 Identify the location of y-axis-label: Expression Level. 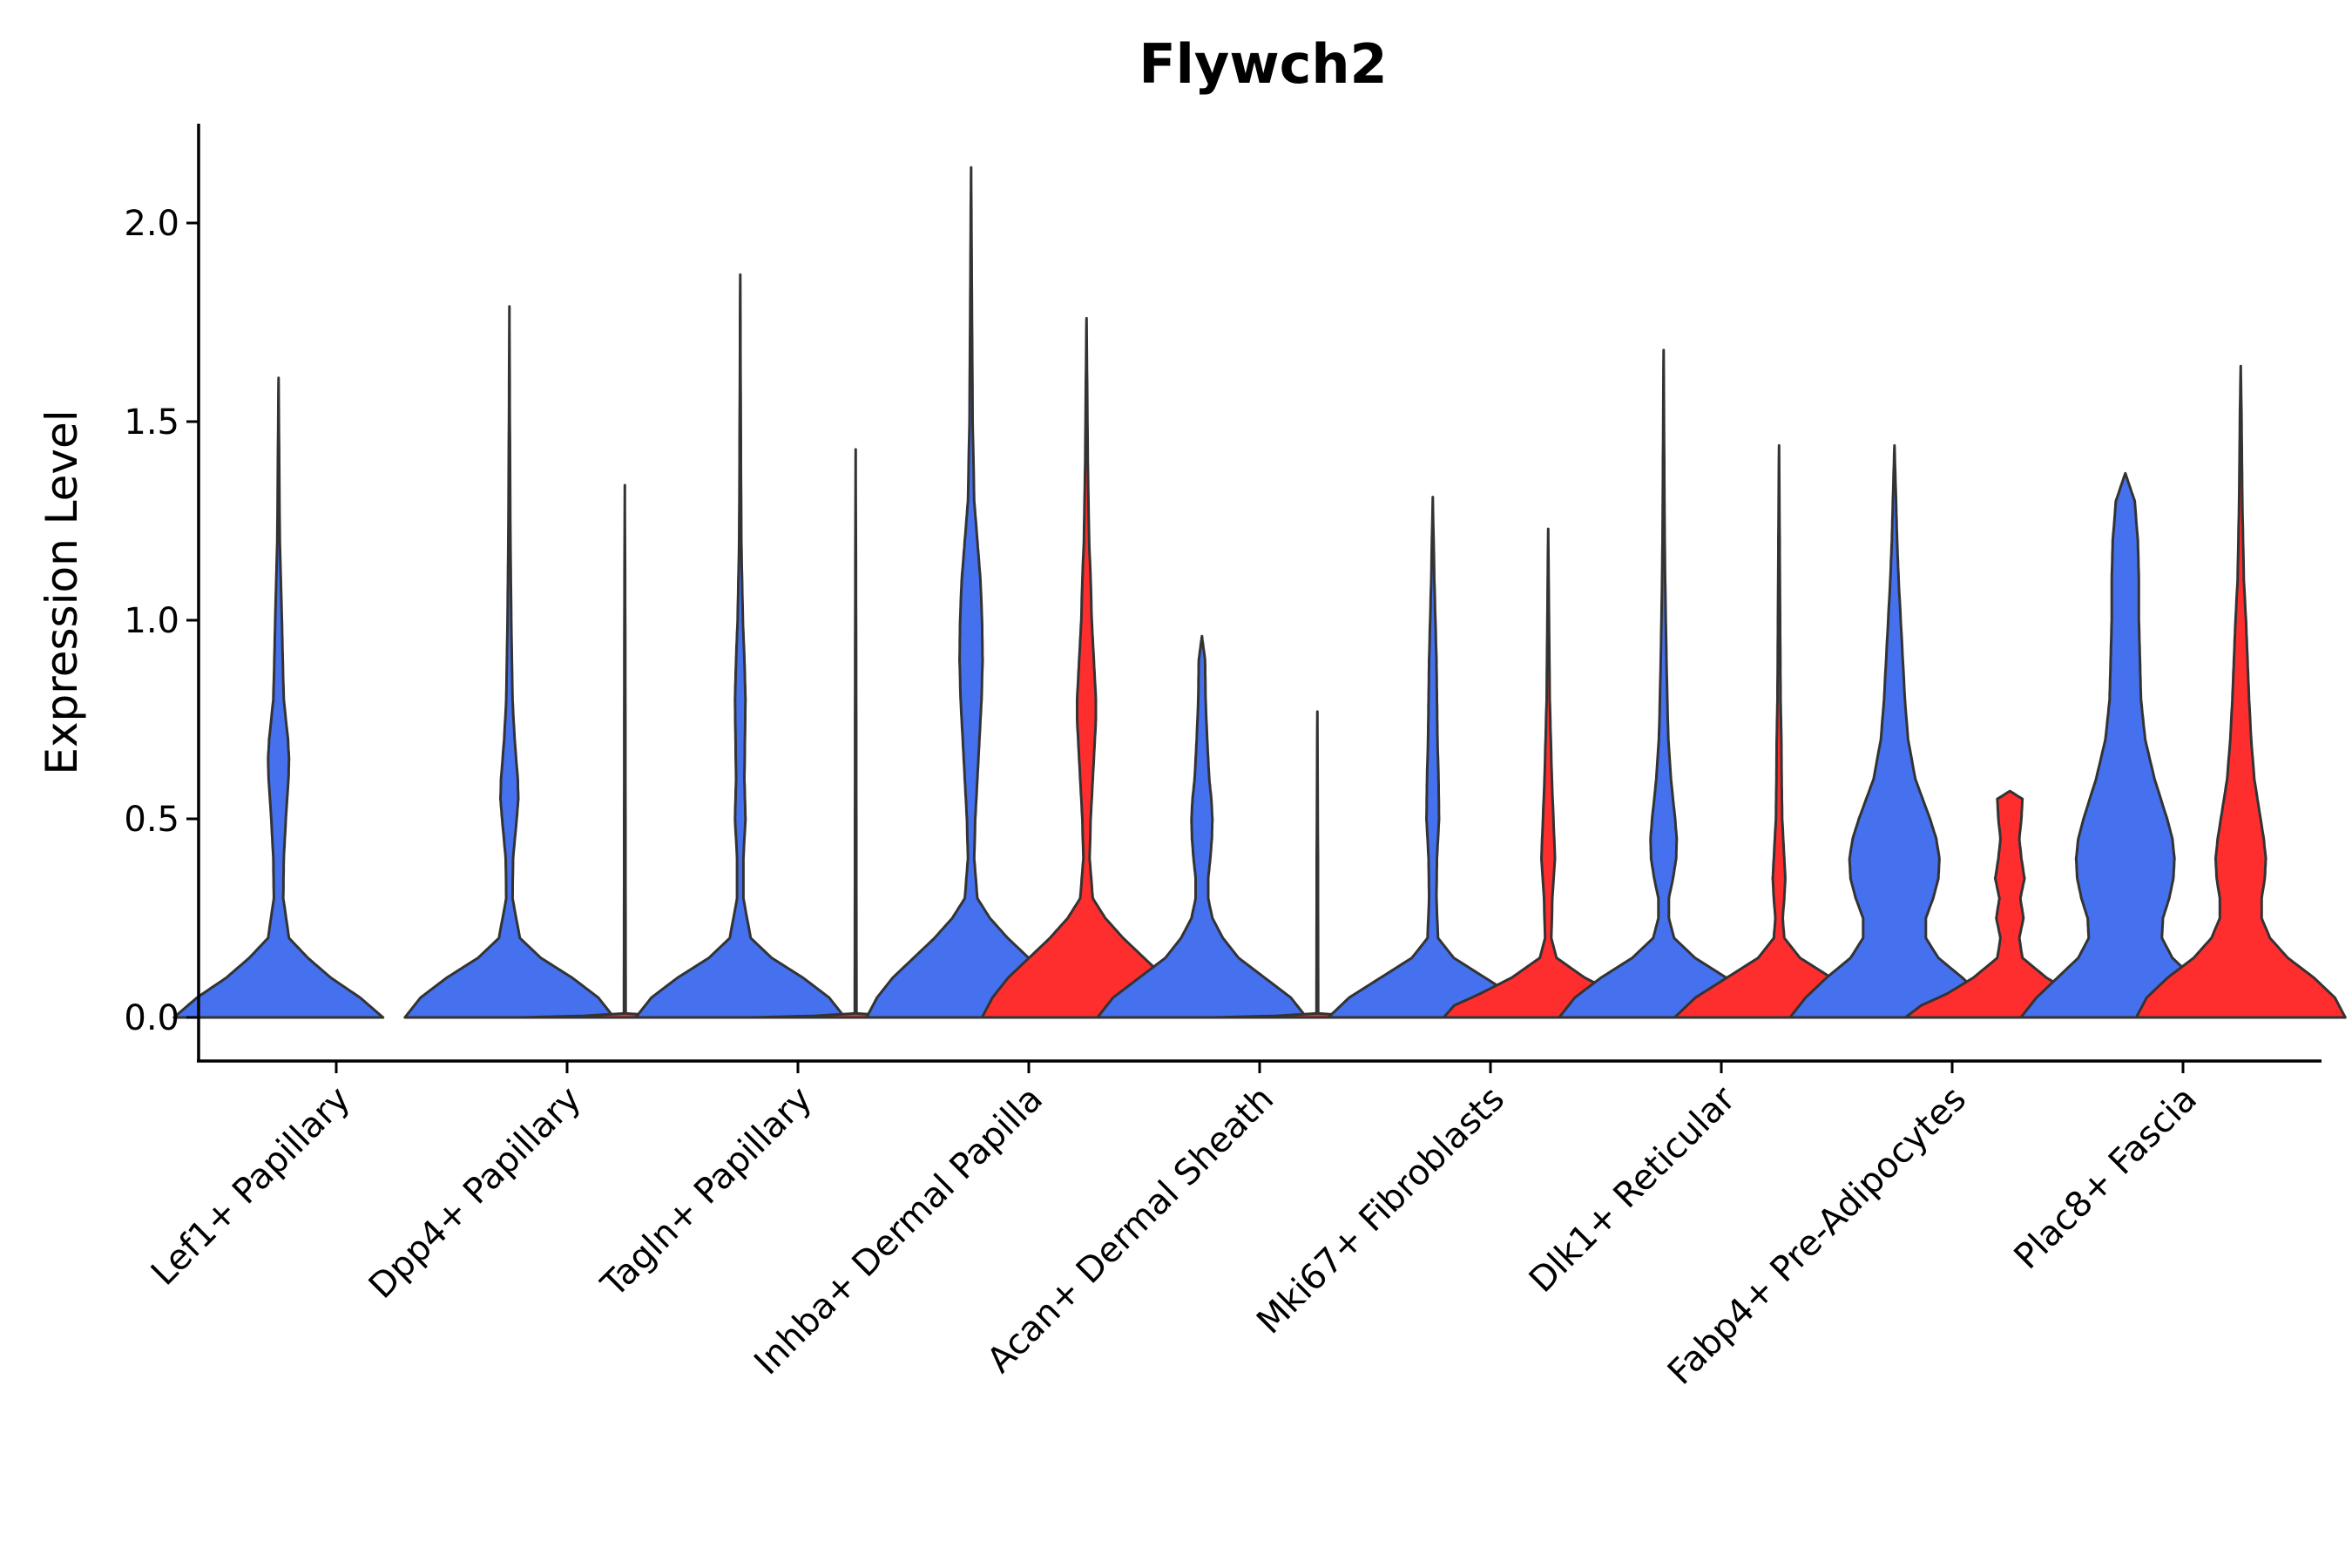
(62, 591).